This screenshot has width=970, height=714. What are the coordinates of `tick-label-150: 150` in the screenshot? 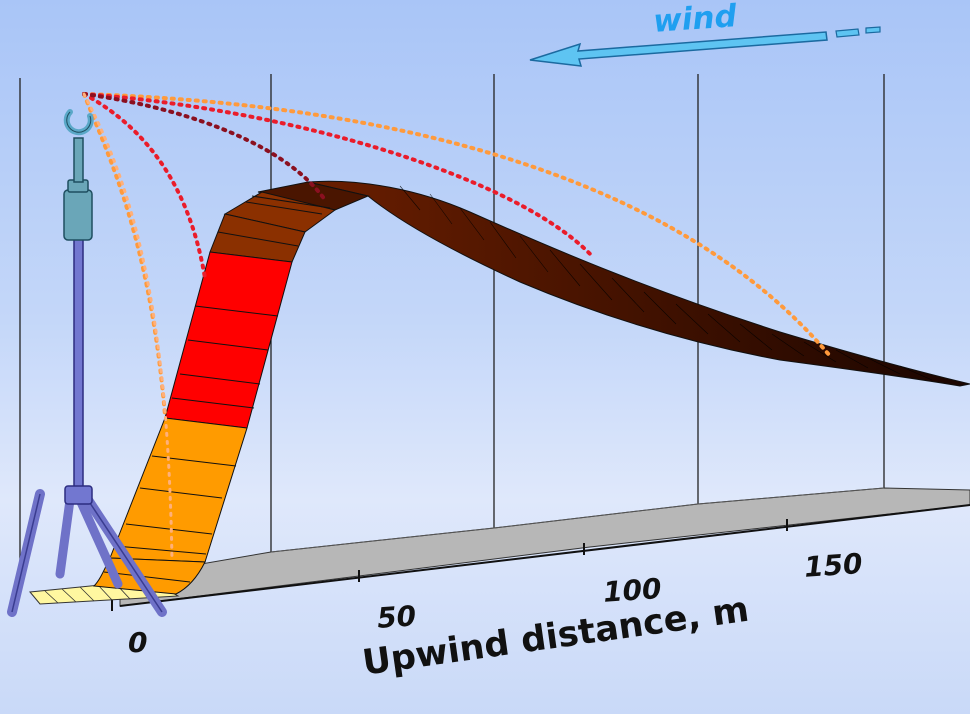 It's located at (833, 565).